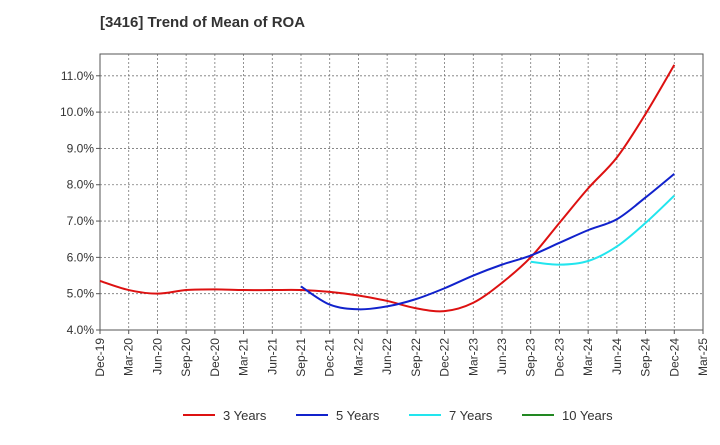  I want to click on x-tick-label: Sep-23, so click(531, 357).